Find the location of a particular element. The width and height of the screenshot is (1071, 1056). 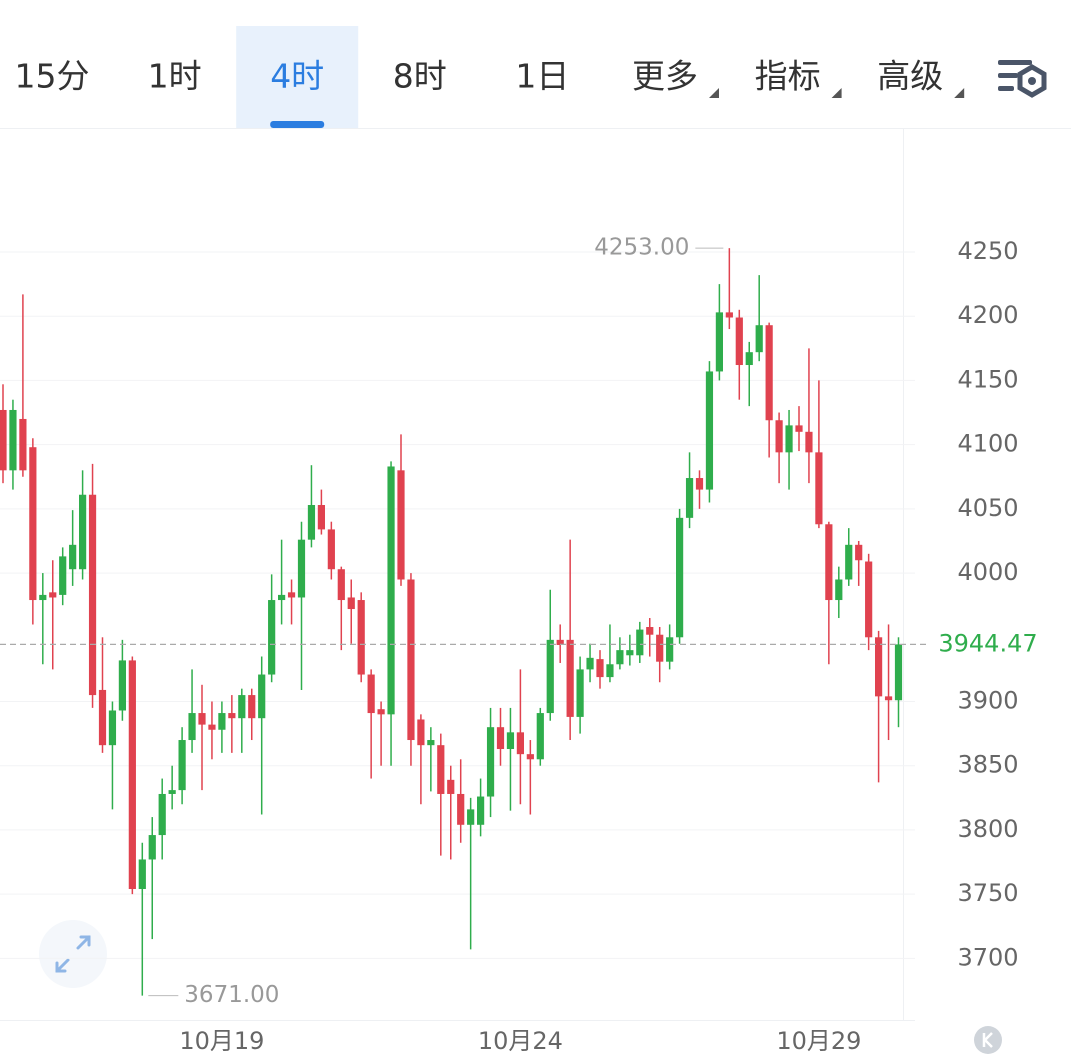

k-bg is located at coordinates (988, 1040).